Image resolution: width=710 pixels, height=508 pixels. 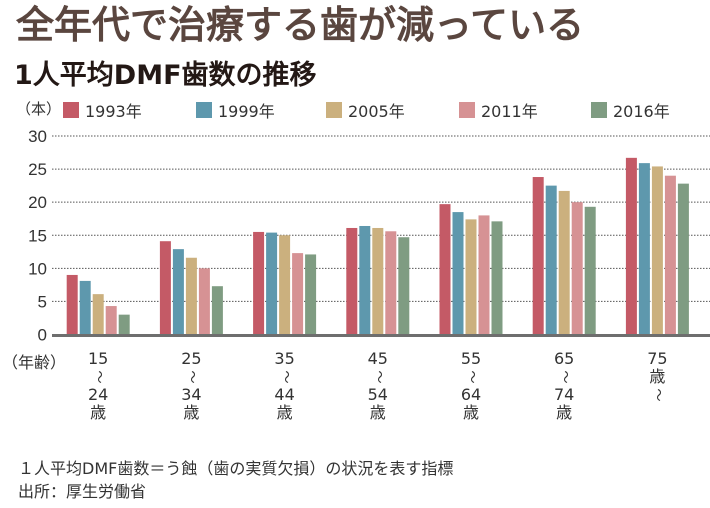 I want to click on legend-label-2016: 2016年, so click(x=641, y=111).